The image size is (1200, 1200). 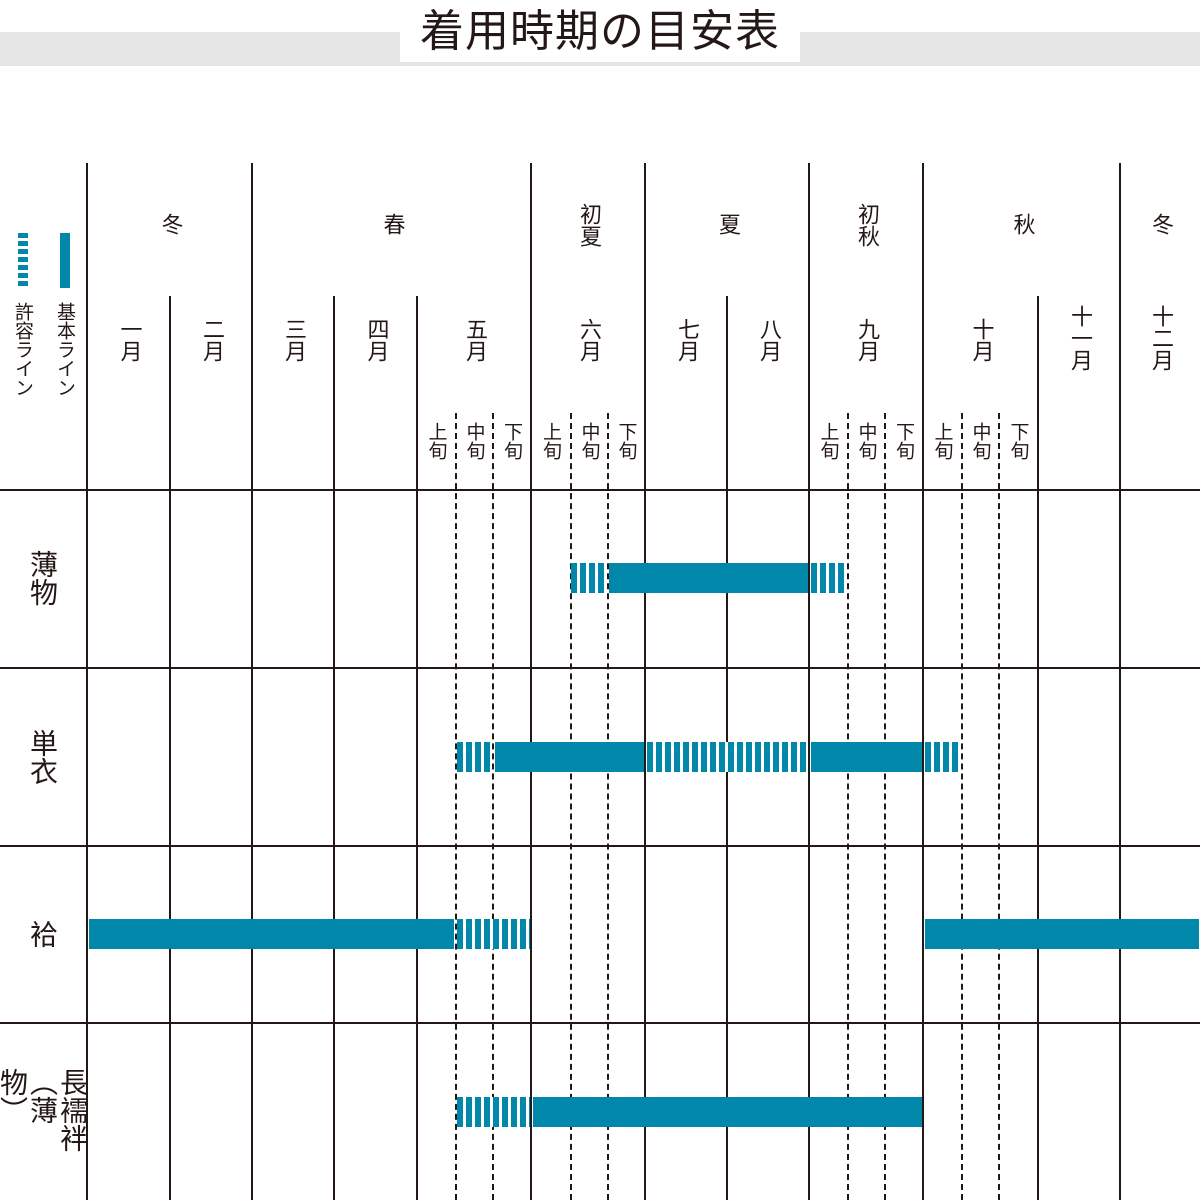 What do you see at coordinates (42, 757) in the screenshot?
I see `row-label: 単衣` at bounding box center [42, 757].